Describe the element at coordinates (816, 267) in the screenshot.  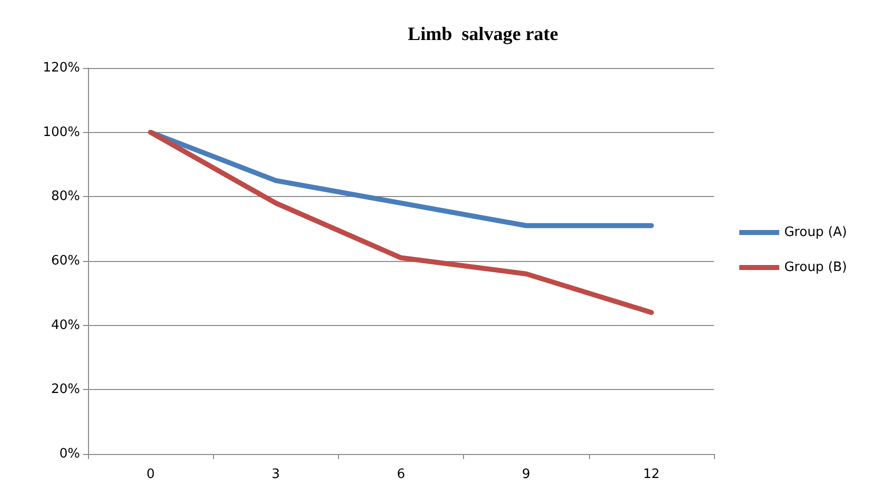
I see `legend-label: Group (B)` at that location.